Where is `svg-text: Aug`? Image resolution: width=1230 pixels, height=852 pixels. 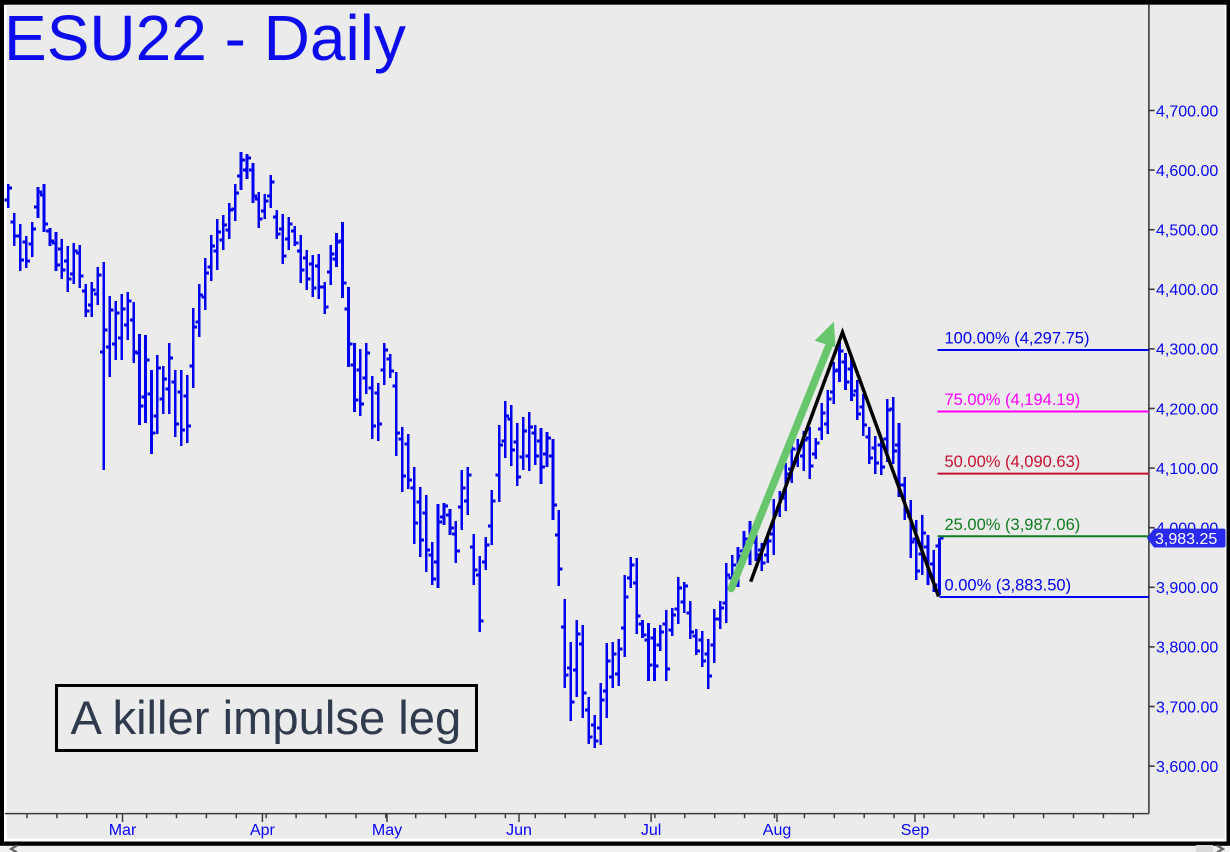 svg-text: Aug is located at coordinates (777, 830).